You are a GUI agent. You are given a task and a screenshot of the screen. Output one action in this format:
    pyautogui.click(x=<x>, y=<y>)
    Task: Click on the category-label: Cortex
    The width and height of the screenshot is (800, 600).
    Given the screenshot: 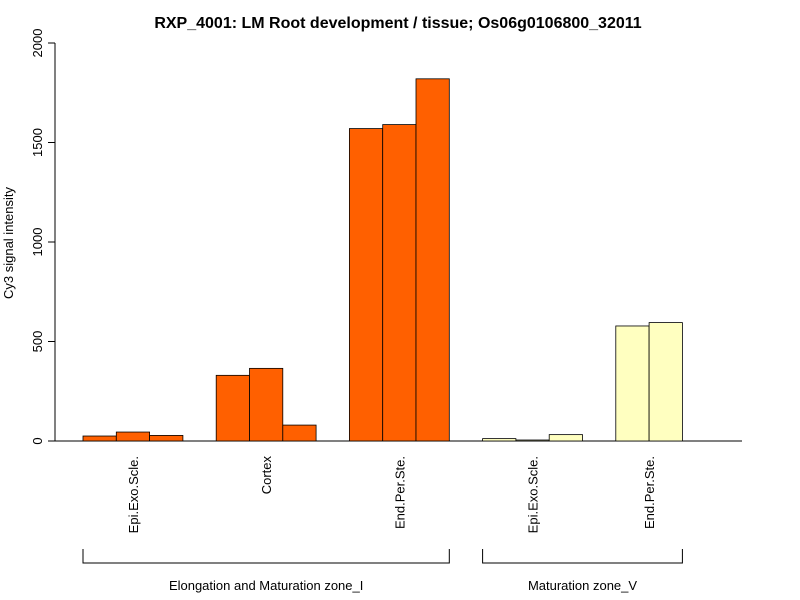 What is the action you would take?
    pyautogui.click(x=266, y=475)
    